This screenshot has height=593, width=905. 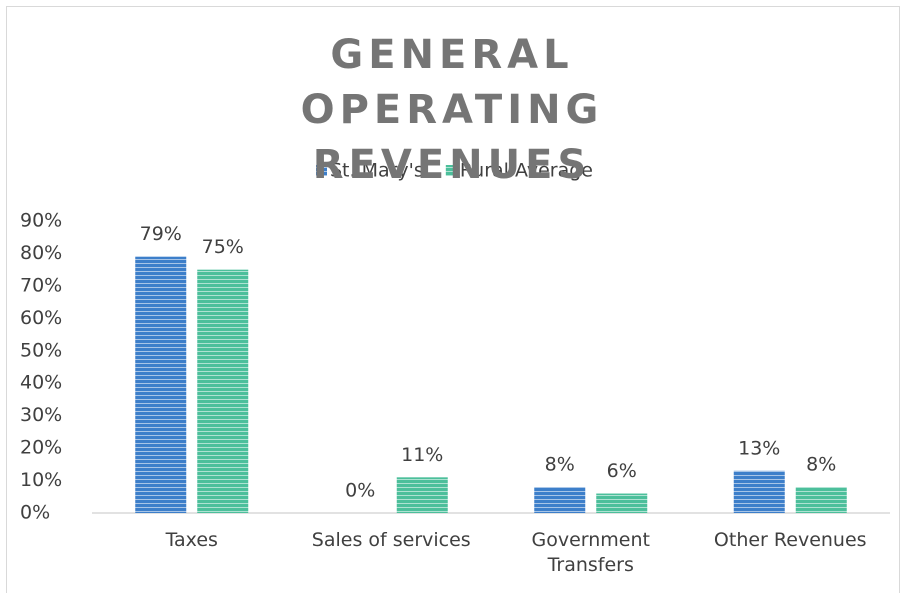 I want to click on data-label: 75%, so click(x=223, y=247).